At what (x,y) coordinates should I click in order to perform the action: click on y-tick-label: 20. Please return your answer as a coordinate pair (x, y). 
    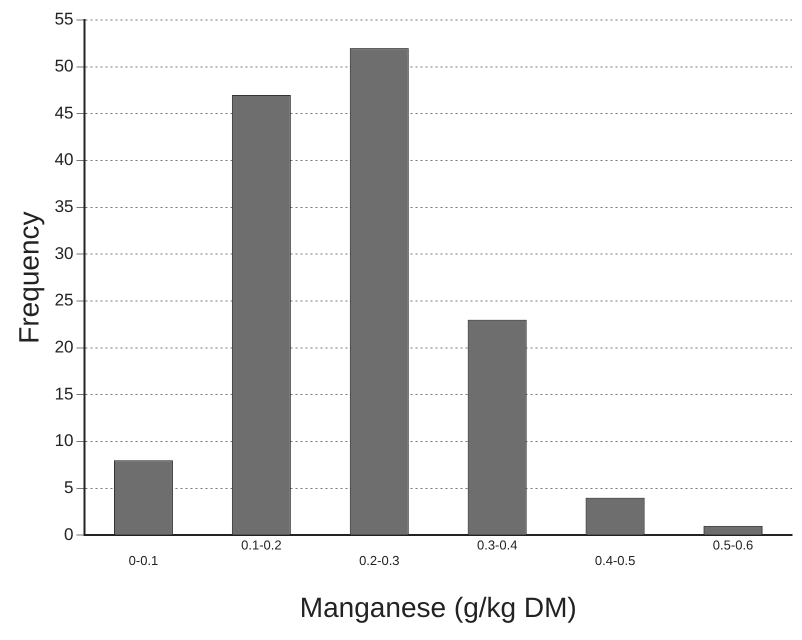
    Looking at the image, I should click on (64, 347).